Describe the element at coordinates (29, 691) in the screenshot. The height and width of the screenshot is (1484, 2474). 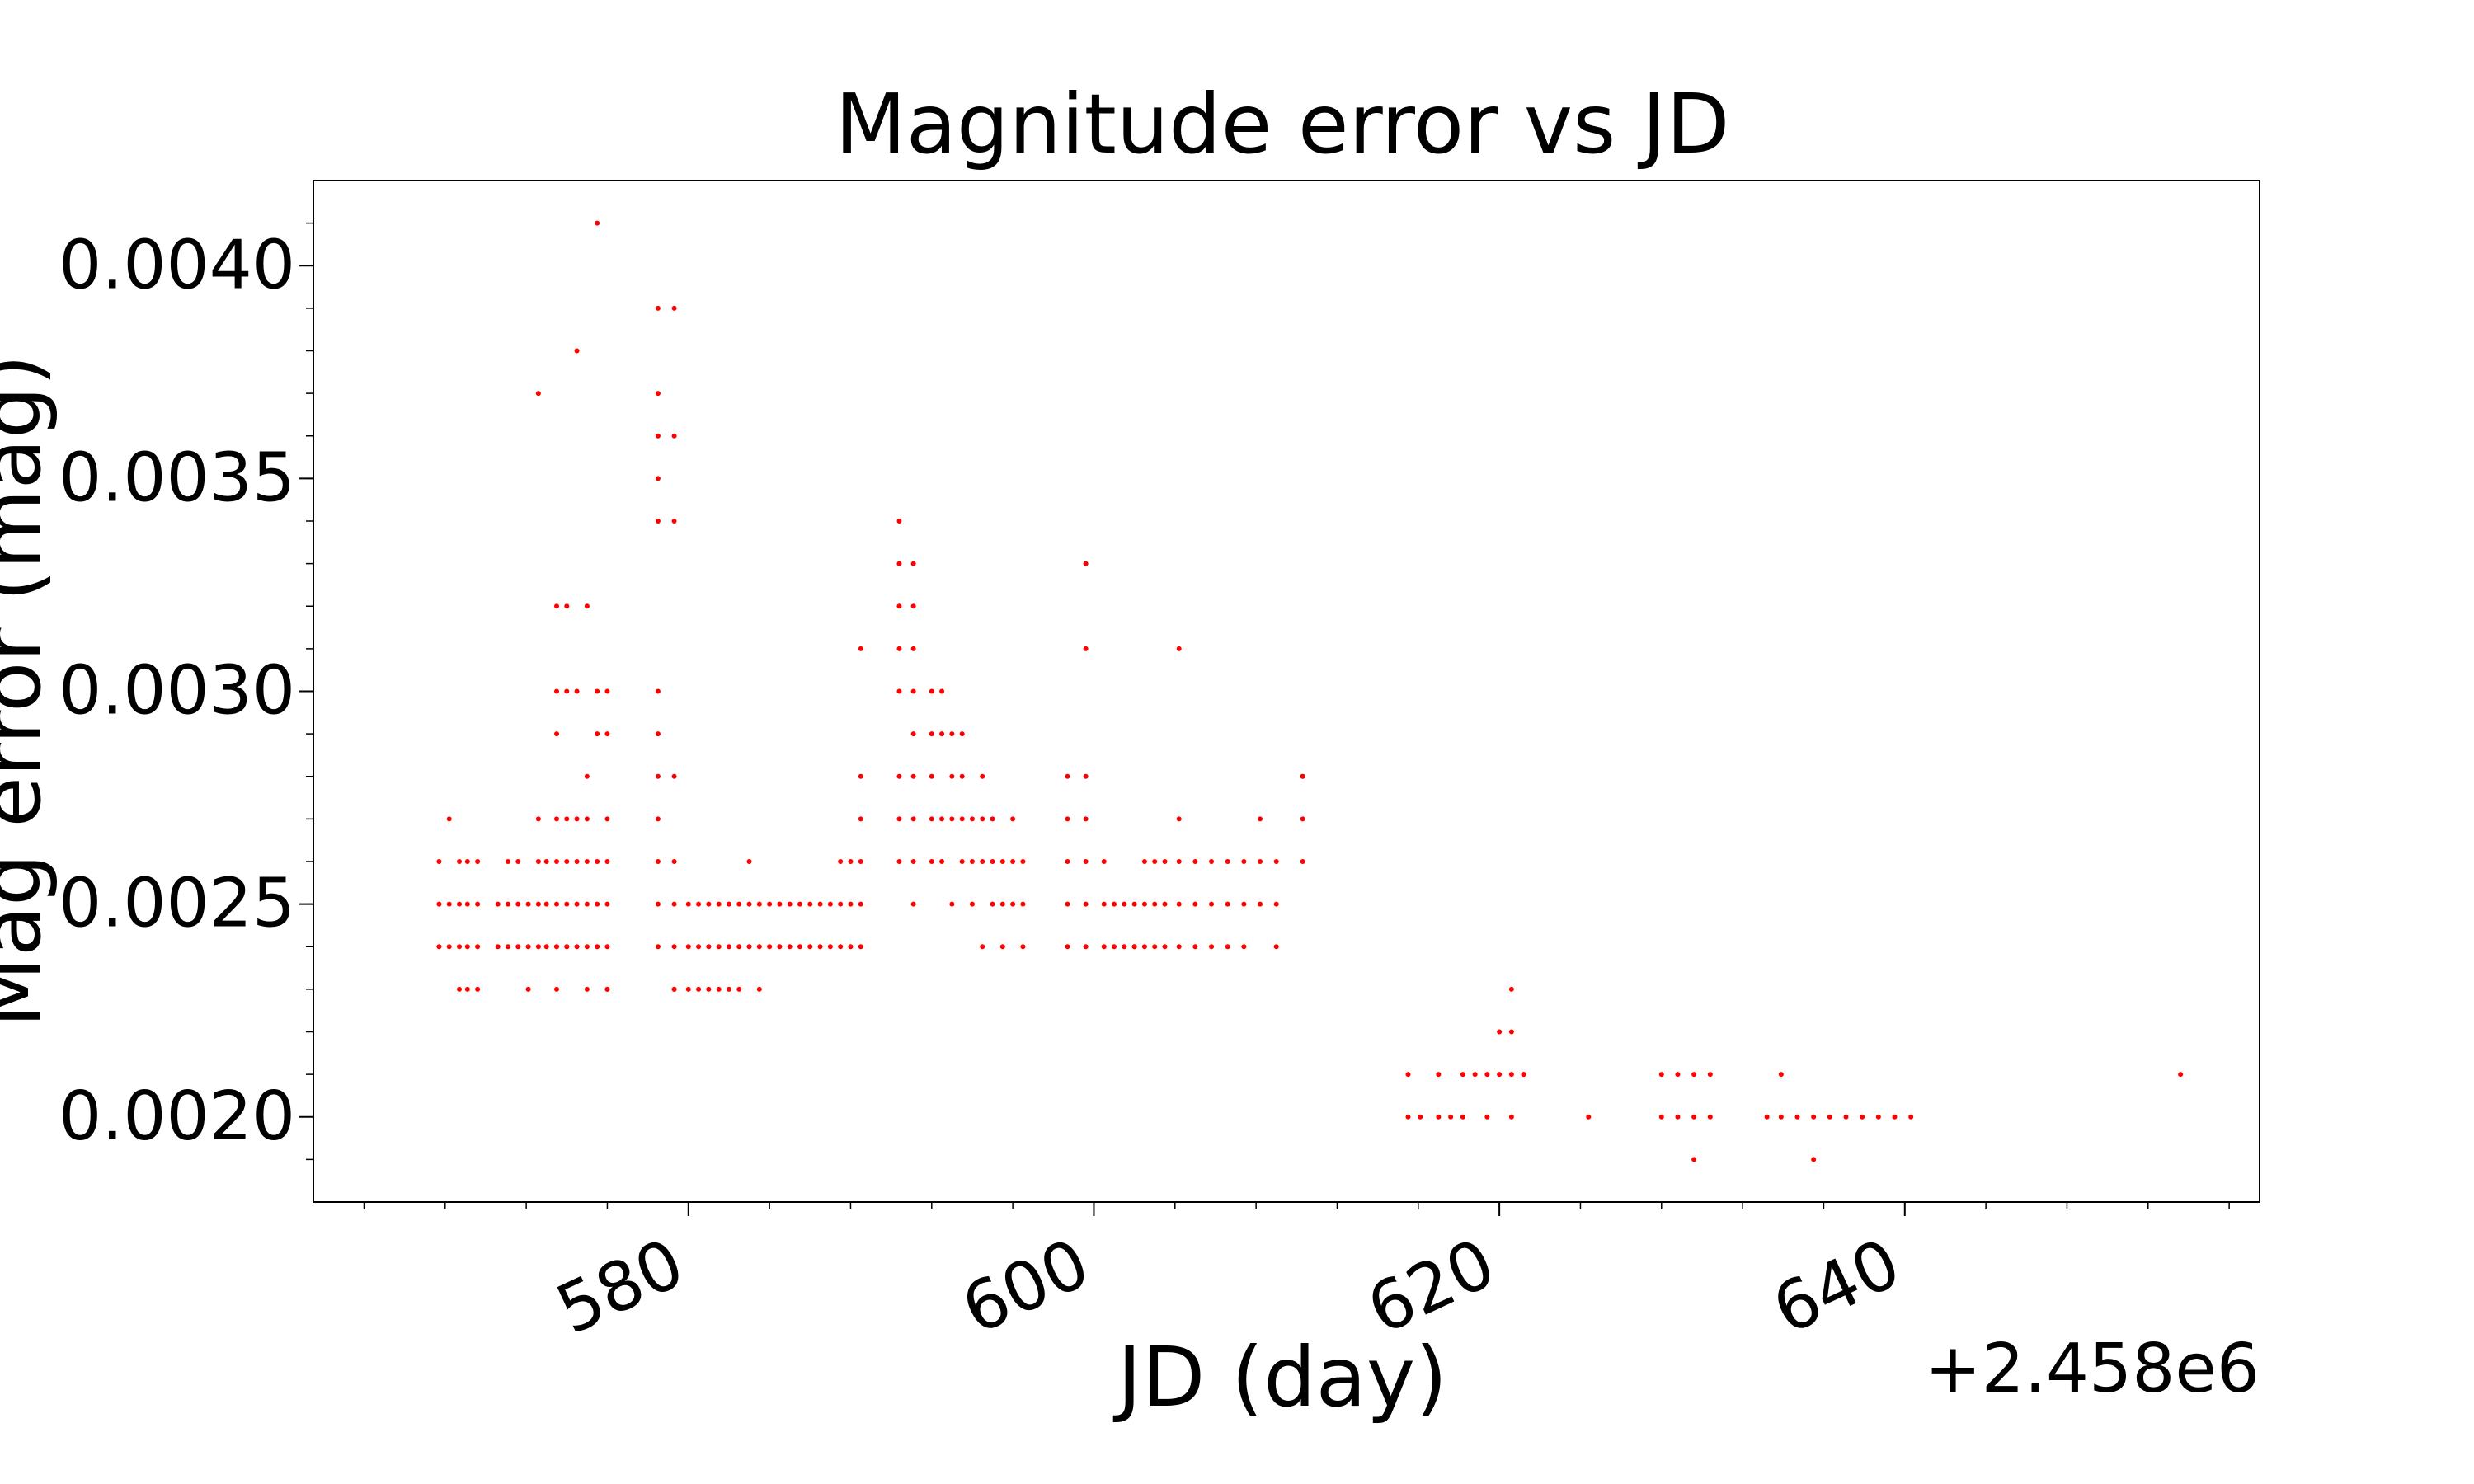
I see `y-axis-label: Mag error (mag)` at that location.